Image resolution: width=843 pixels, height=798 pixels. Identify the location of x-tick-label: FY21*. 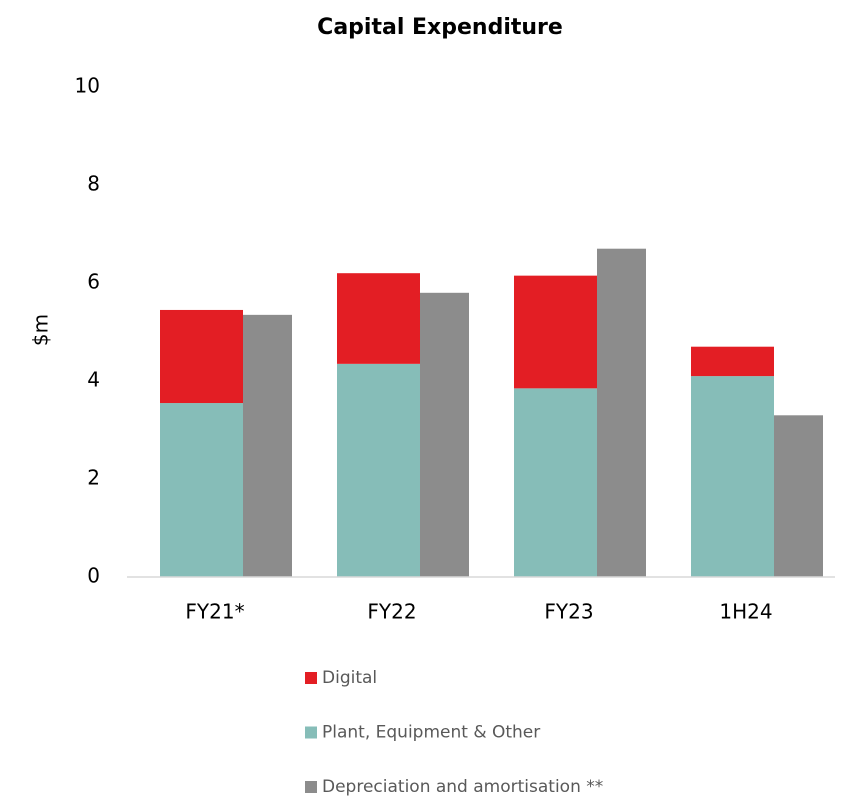
(214, 612).